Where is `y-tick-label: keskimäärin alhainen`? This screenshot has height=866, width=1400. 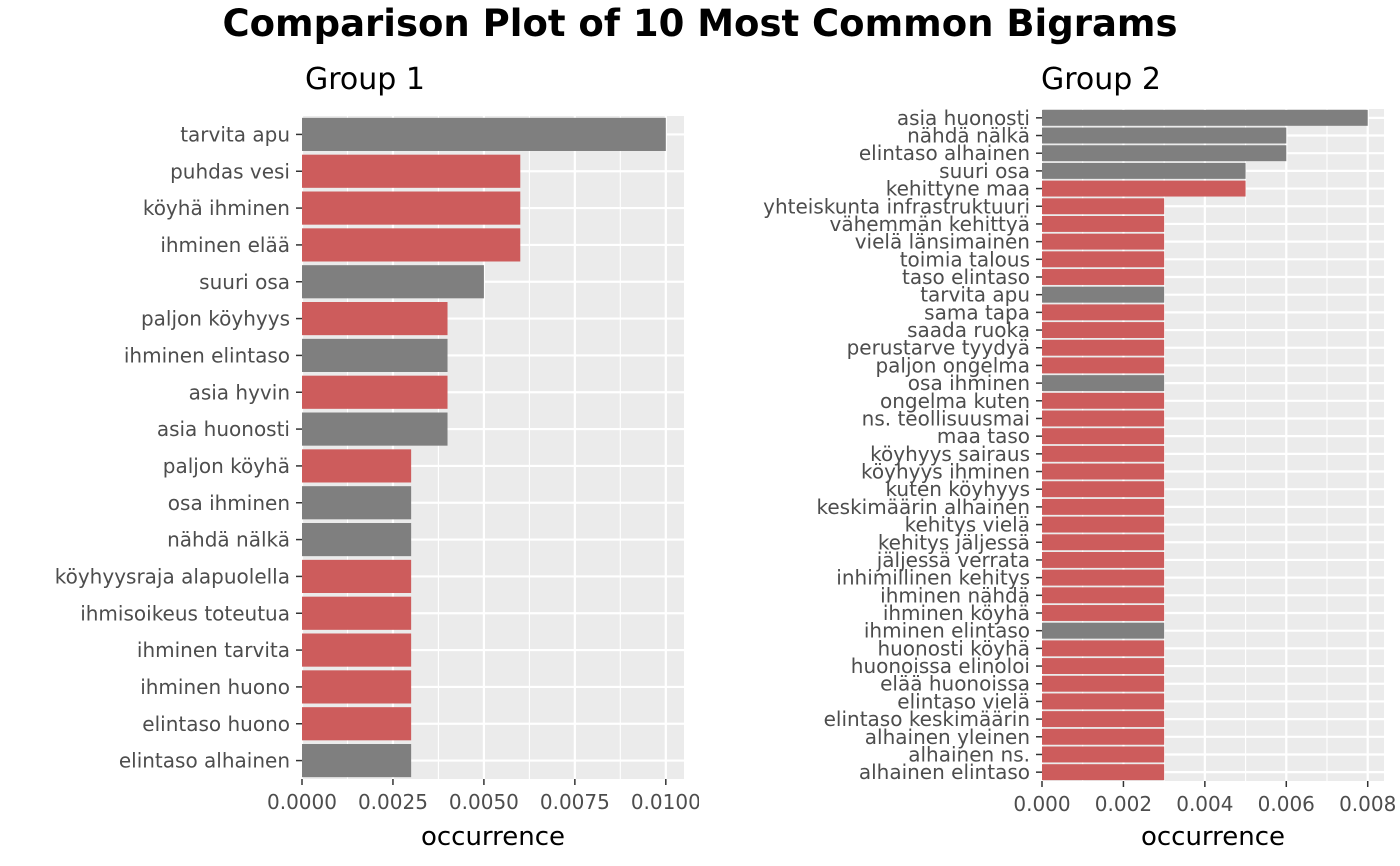
y-tick-label: keskimäärin alhainen is located at coordinates (924, 507).